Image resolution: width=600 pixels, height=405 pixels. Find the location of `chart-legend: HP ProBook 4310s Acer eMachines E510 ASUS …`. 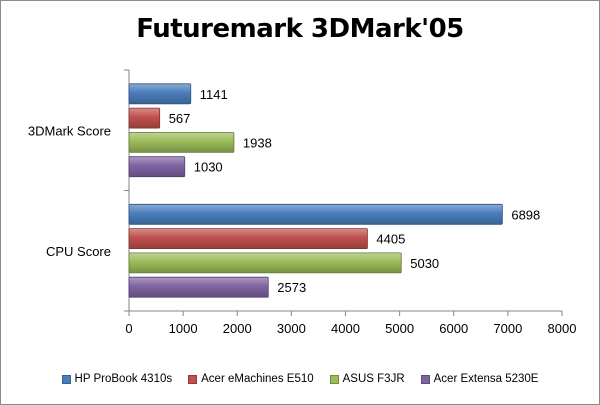

chart-legend: HP ProBook 4310s Acer eMachines E510 ASUS … is located at coordinates (300, 379).